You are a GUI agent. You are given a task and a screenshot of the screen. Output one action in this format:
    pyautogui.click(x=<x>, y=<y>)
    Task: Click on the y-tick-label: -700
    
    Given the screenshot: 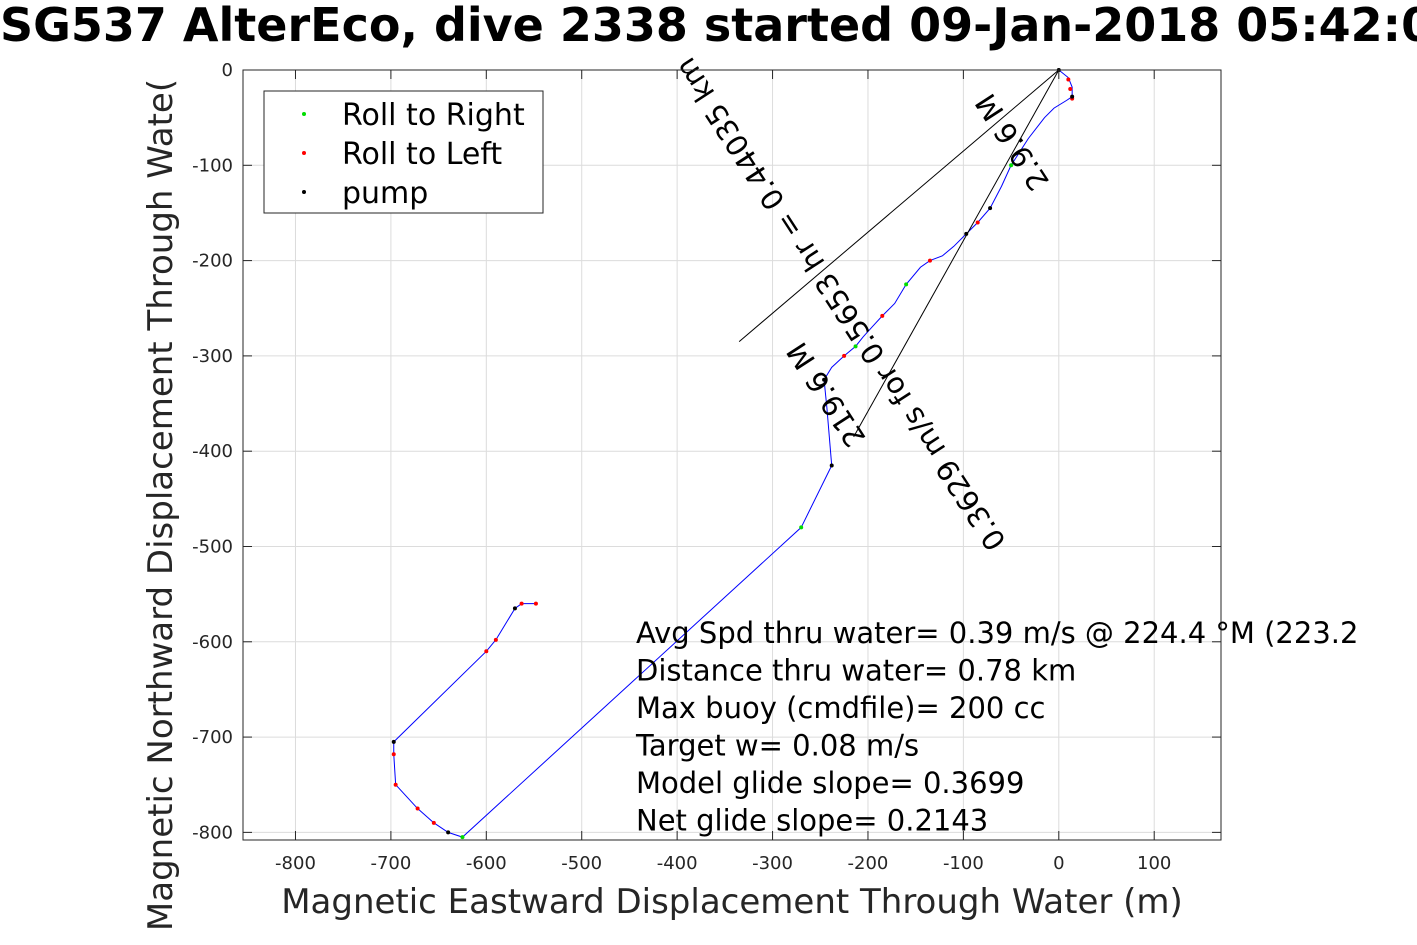 What is the action you would take?
    pyautogui.click(x=212, y=737)
    